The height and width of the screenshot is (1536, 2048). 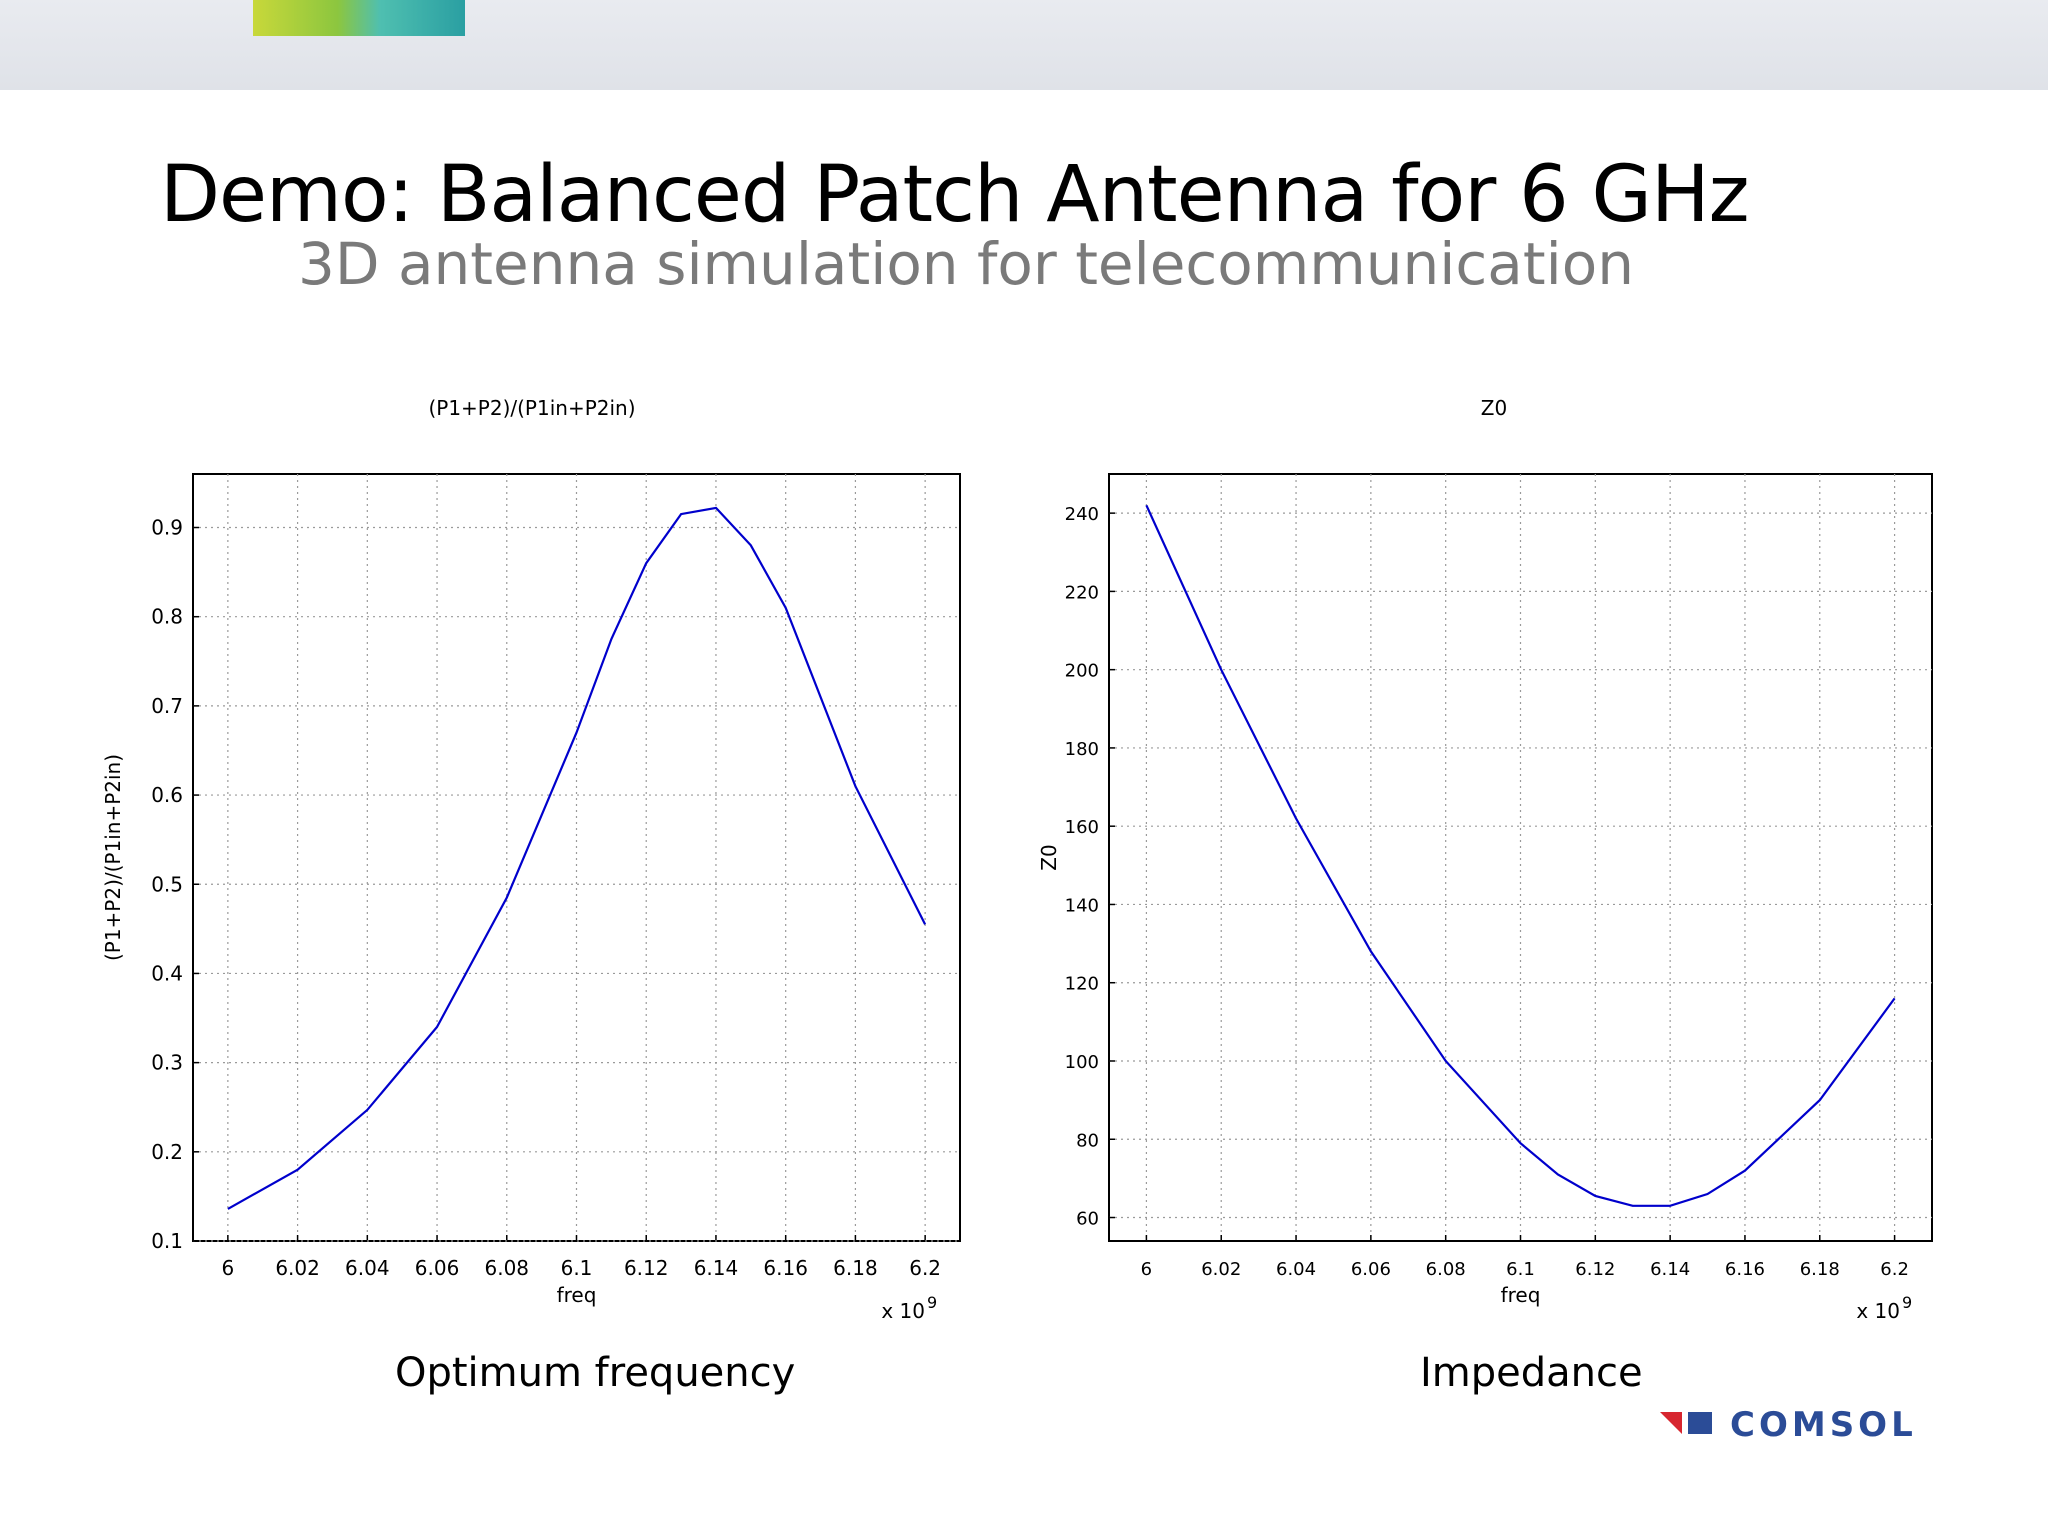 What do you see at coordinates (167, 617) in the screenshot?
I see `y-tick-label: 0.8` at bounding box center [167, 617].